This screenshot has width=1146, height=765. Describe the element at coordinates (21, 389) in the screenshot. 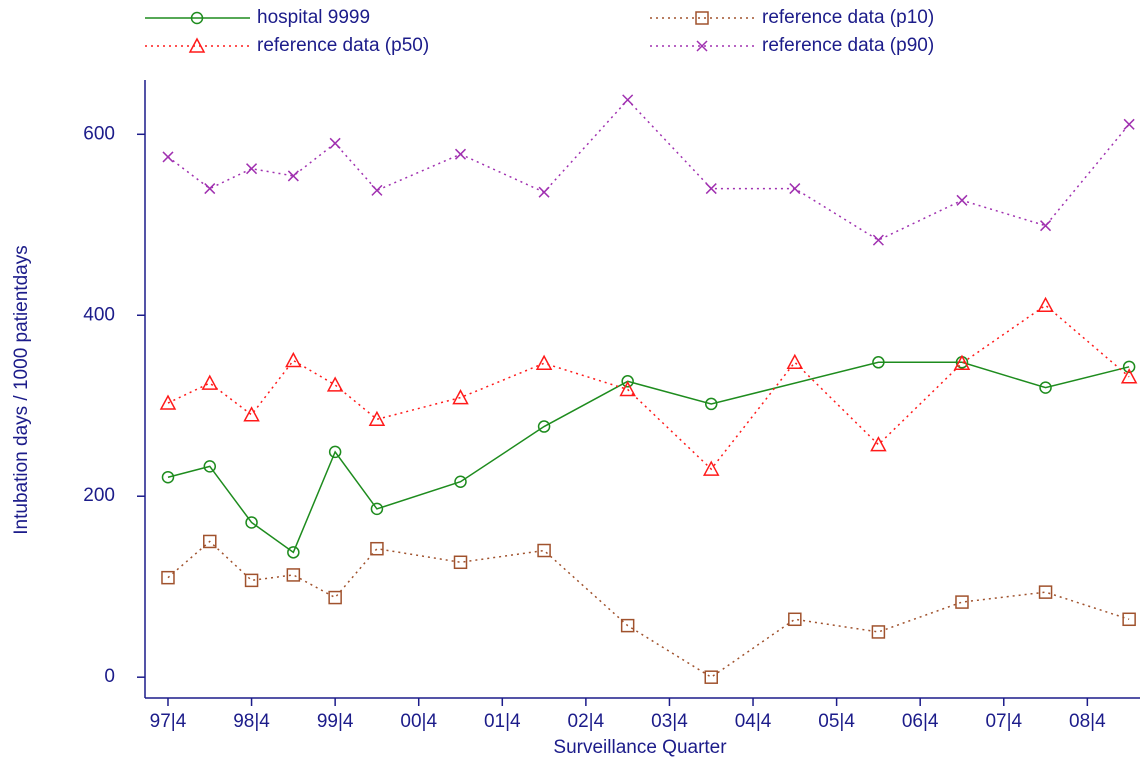

I see `y-axis-label: Intubation days / 1000 patientdays` at that location.